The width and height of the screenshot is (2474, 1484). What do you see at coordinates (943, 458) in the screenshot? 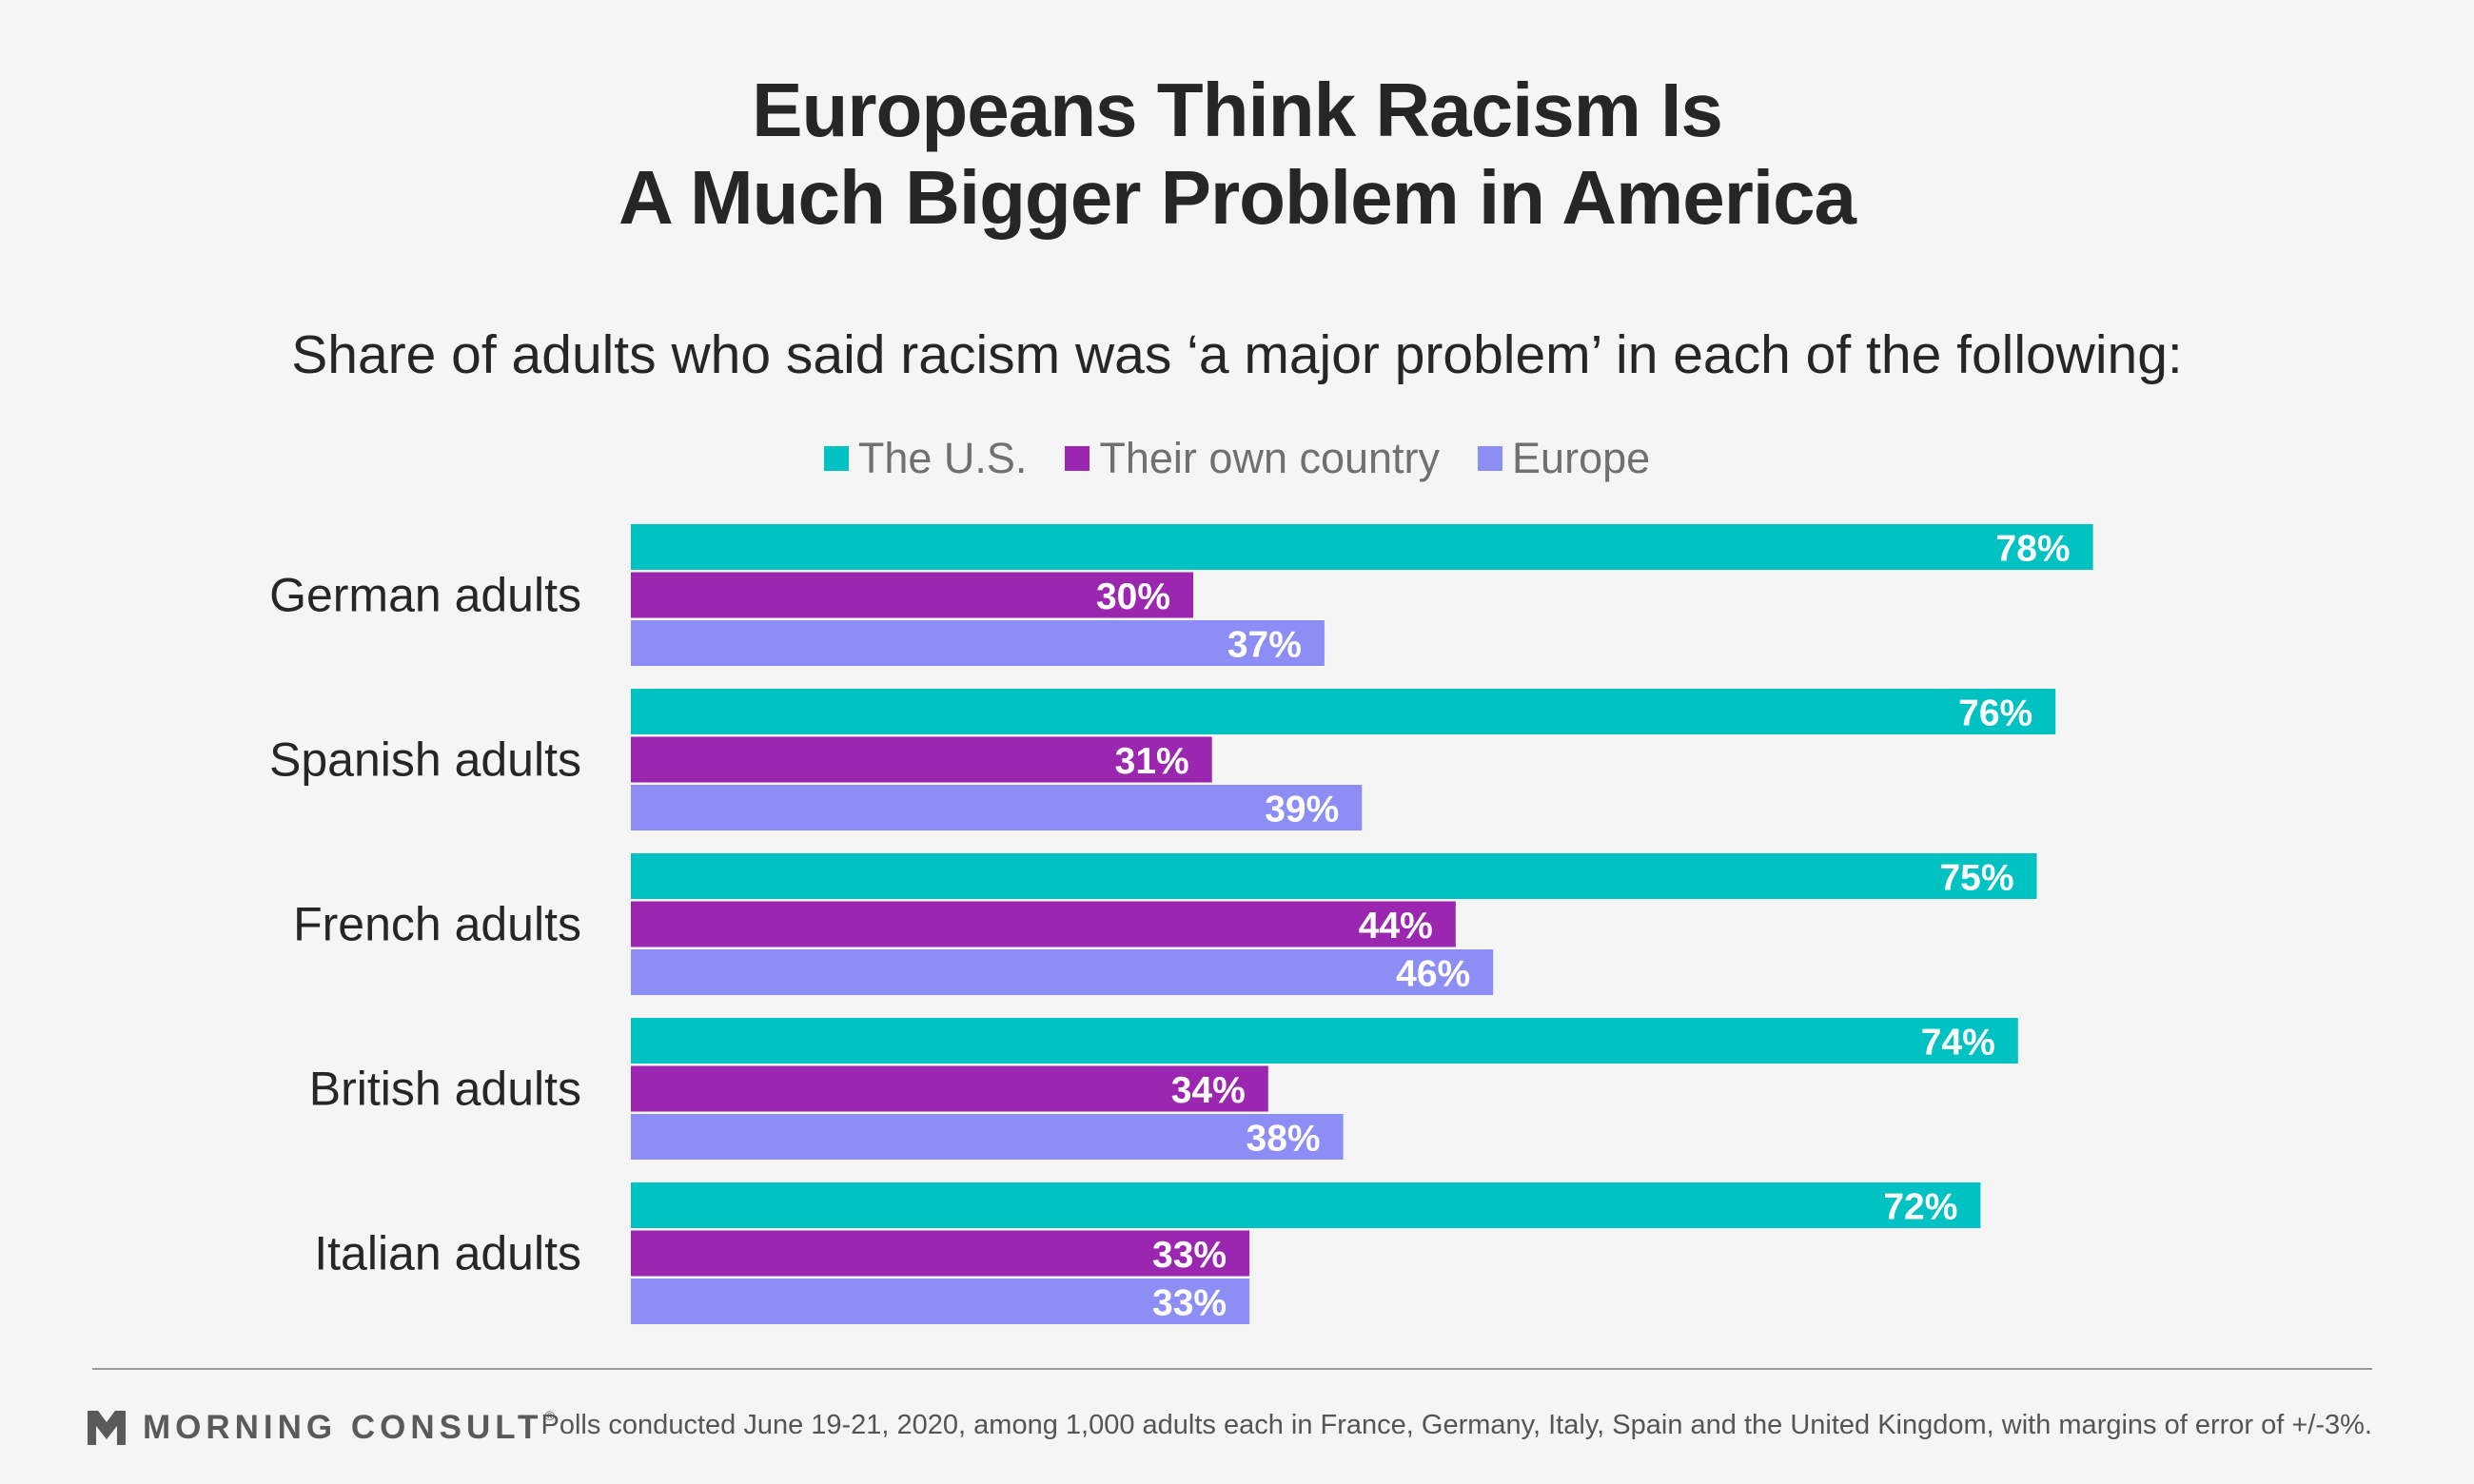
I see `legend-label-us: The U.S.` at bounding box center [943, 458].